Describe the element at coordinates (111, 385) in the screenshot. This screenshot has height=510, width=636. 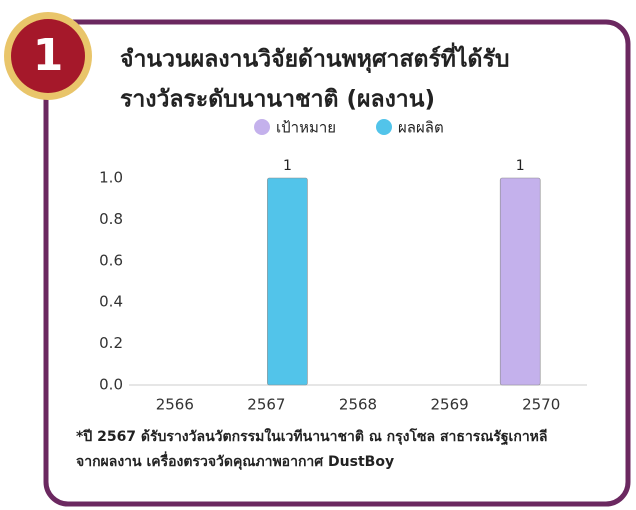
I see `y-tick-label: 0.0` at that location.